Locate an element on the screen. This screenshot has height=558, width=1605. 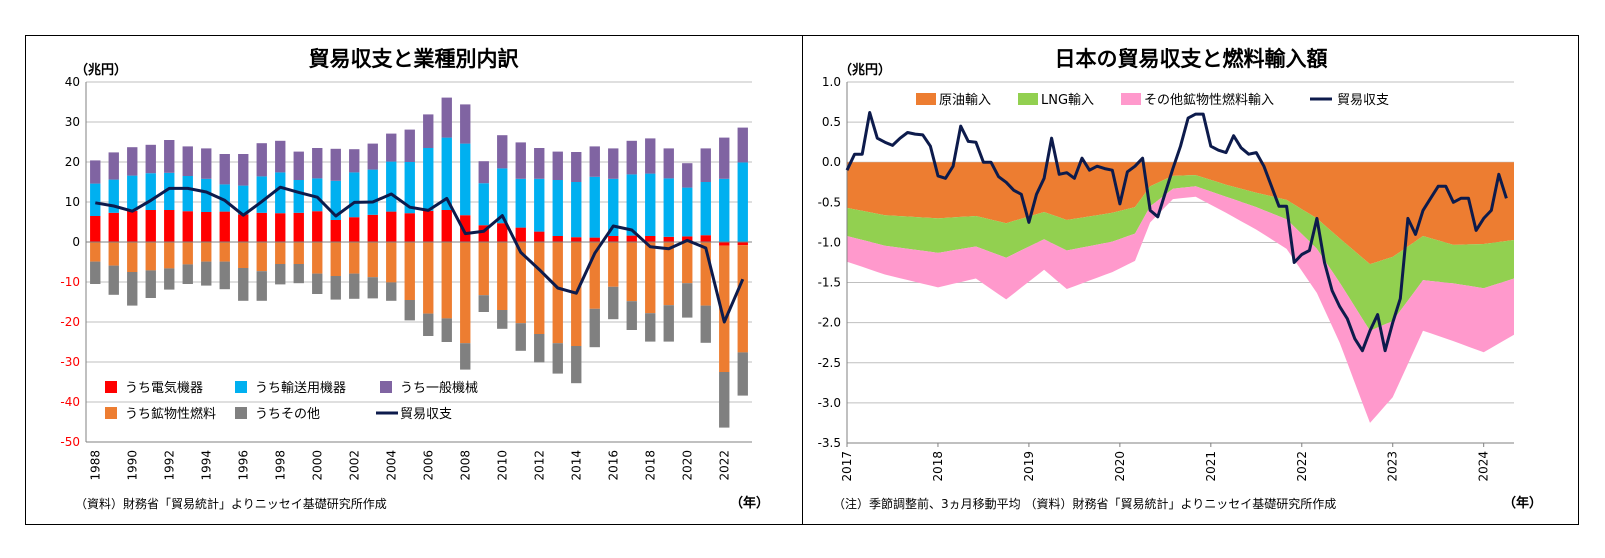
left-chart-x-unit: （年） is located at coordinates (750, 503).